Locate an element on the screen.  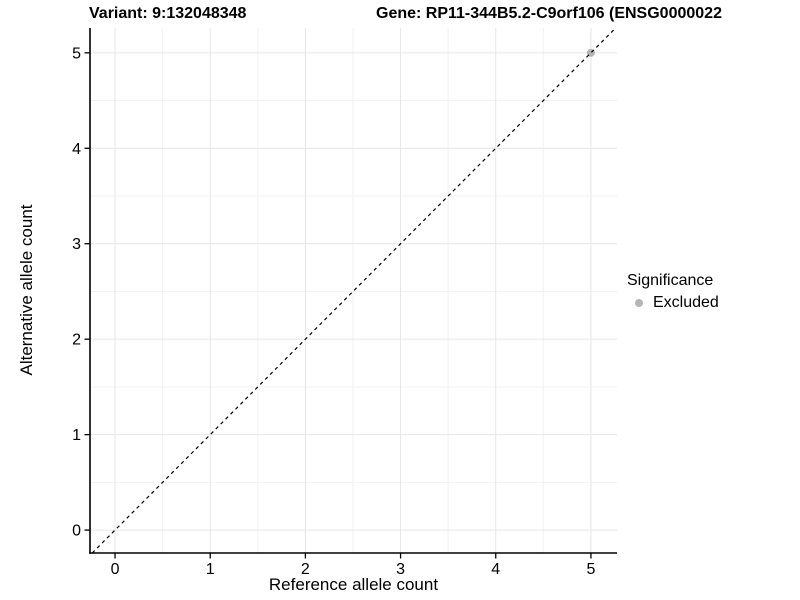
legend-key is located at coordinates (638, 303).